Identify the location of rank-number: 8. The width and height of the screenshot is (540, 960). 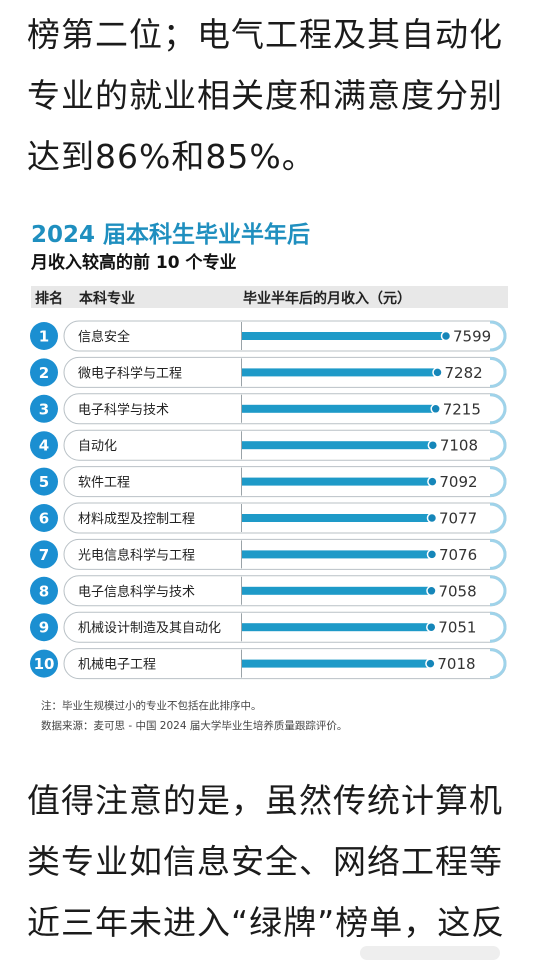
(44, 591).